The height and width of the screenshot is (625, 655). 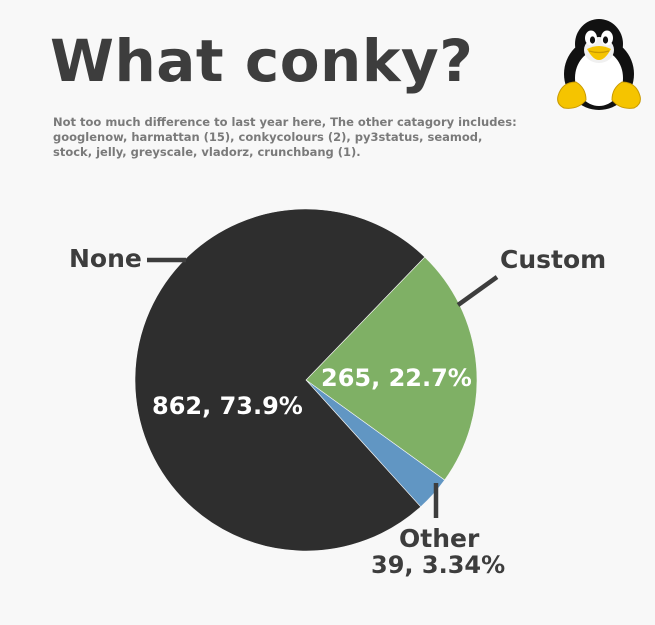 I want to click on tux-penguin-icon, so click(x=599, y=64).